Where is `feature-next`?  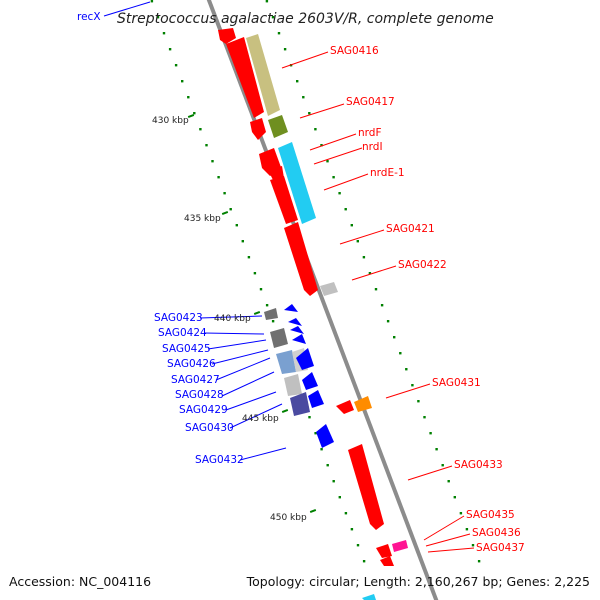 feature-next is located at coordinates (369, 597).